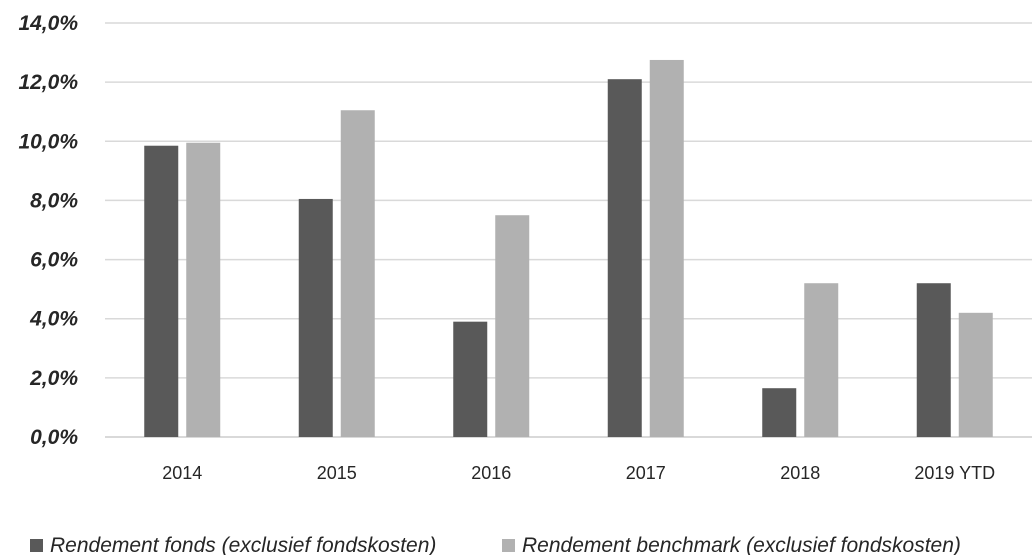 This screenshot has height=555, width=1032. What do you see at coordinates (646, 473) in the screenshot?
I see `x-tick-label: 2017` at bounding box center [646, 473].